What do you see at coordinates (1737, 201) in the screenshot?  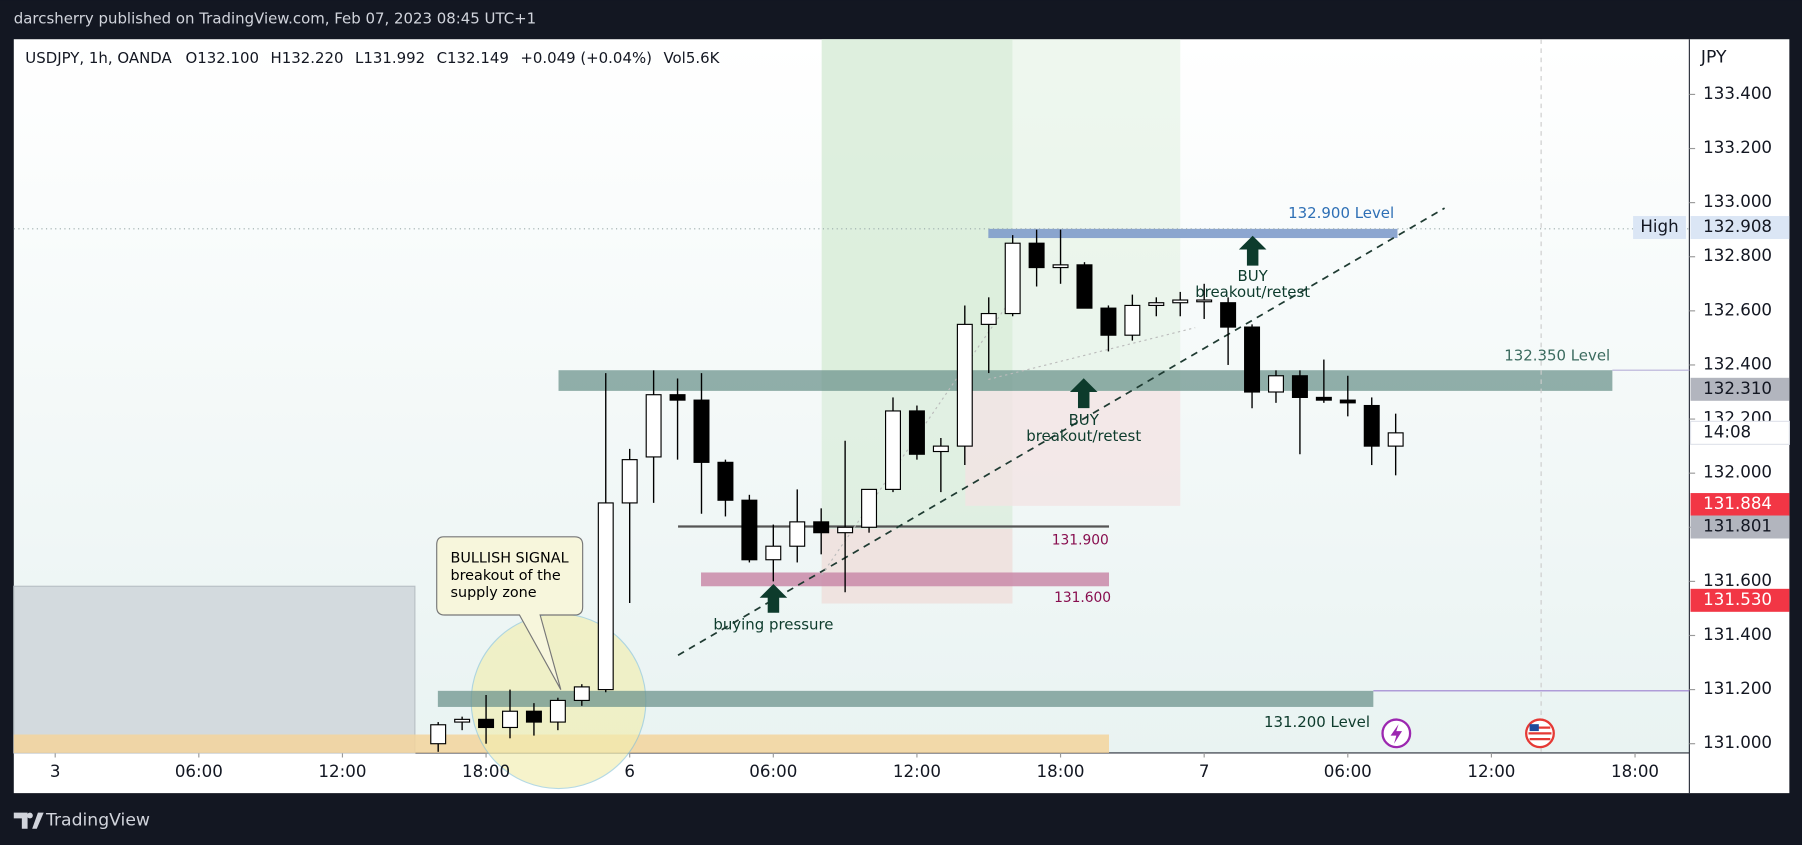 I see `y-tick-label: 133.000` at bounding box center [1737, 201].